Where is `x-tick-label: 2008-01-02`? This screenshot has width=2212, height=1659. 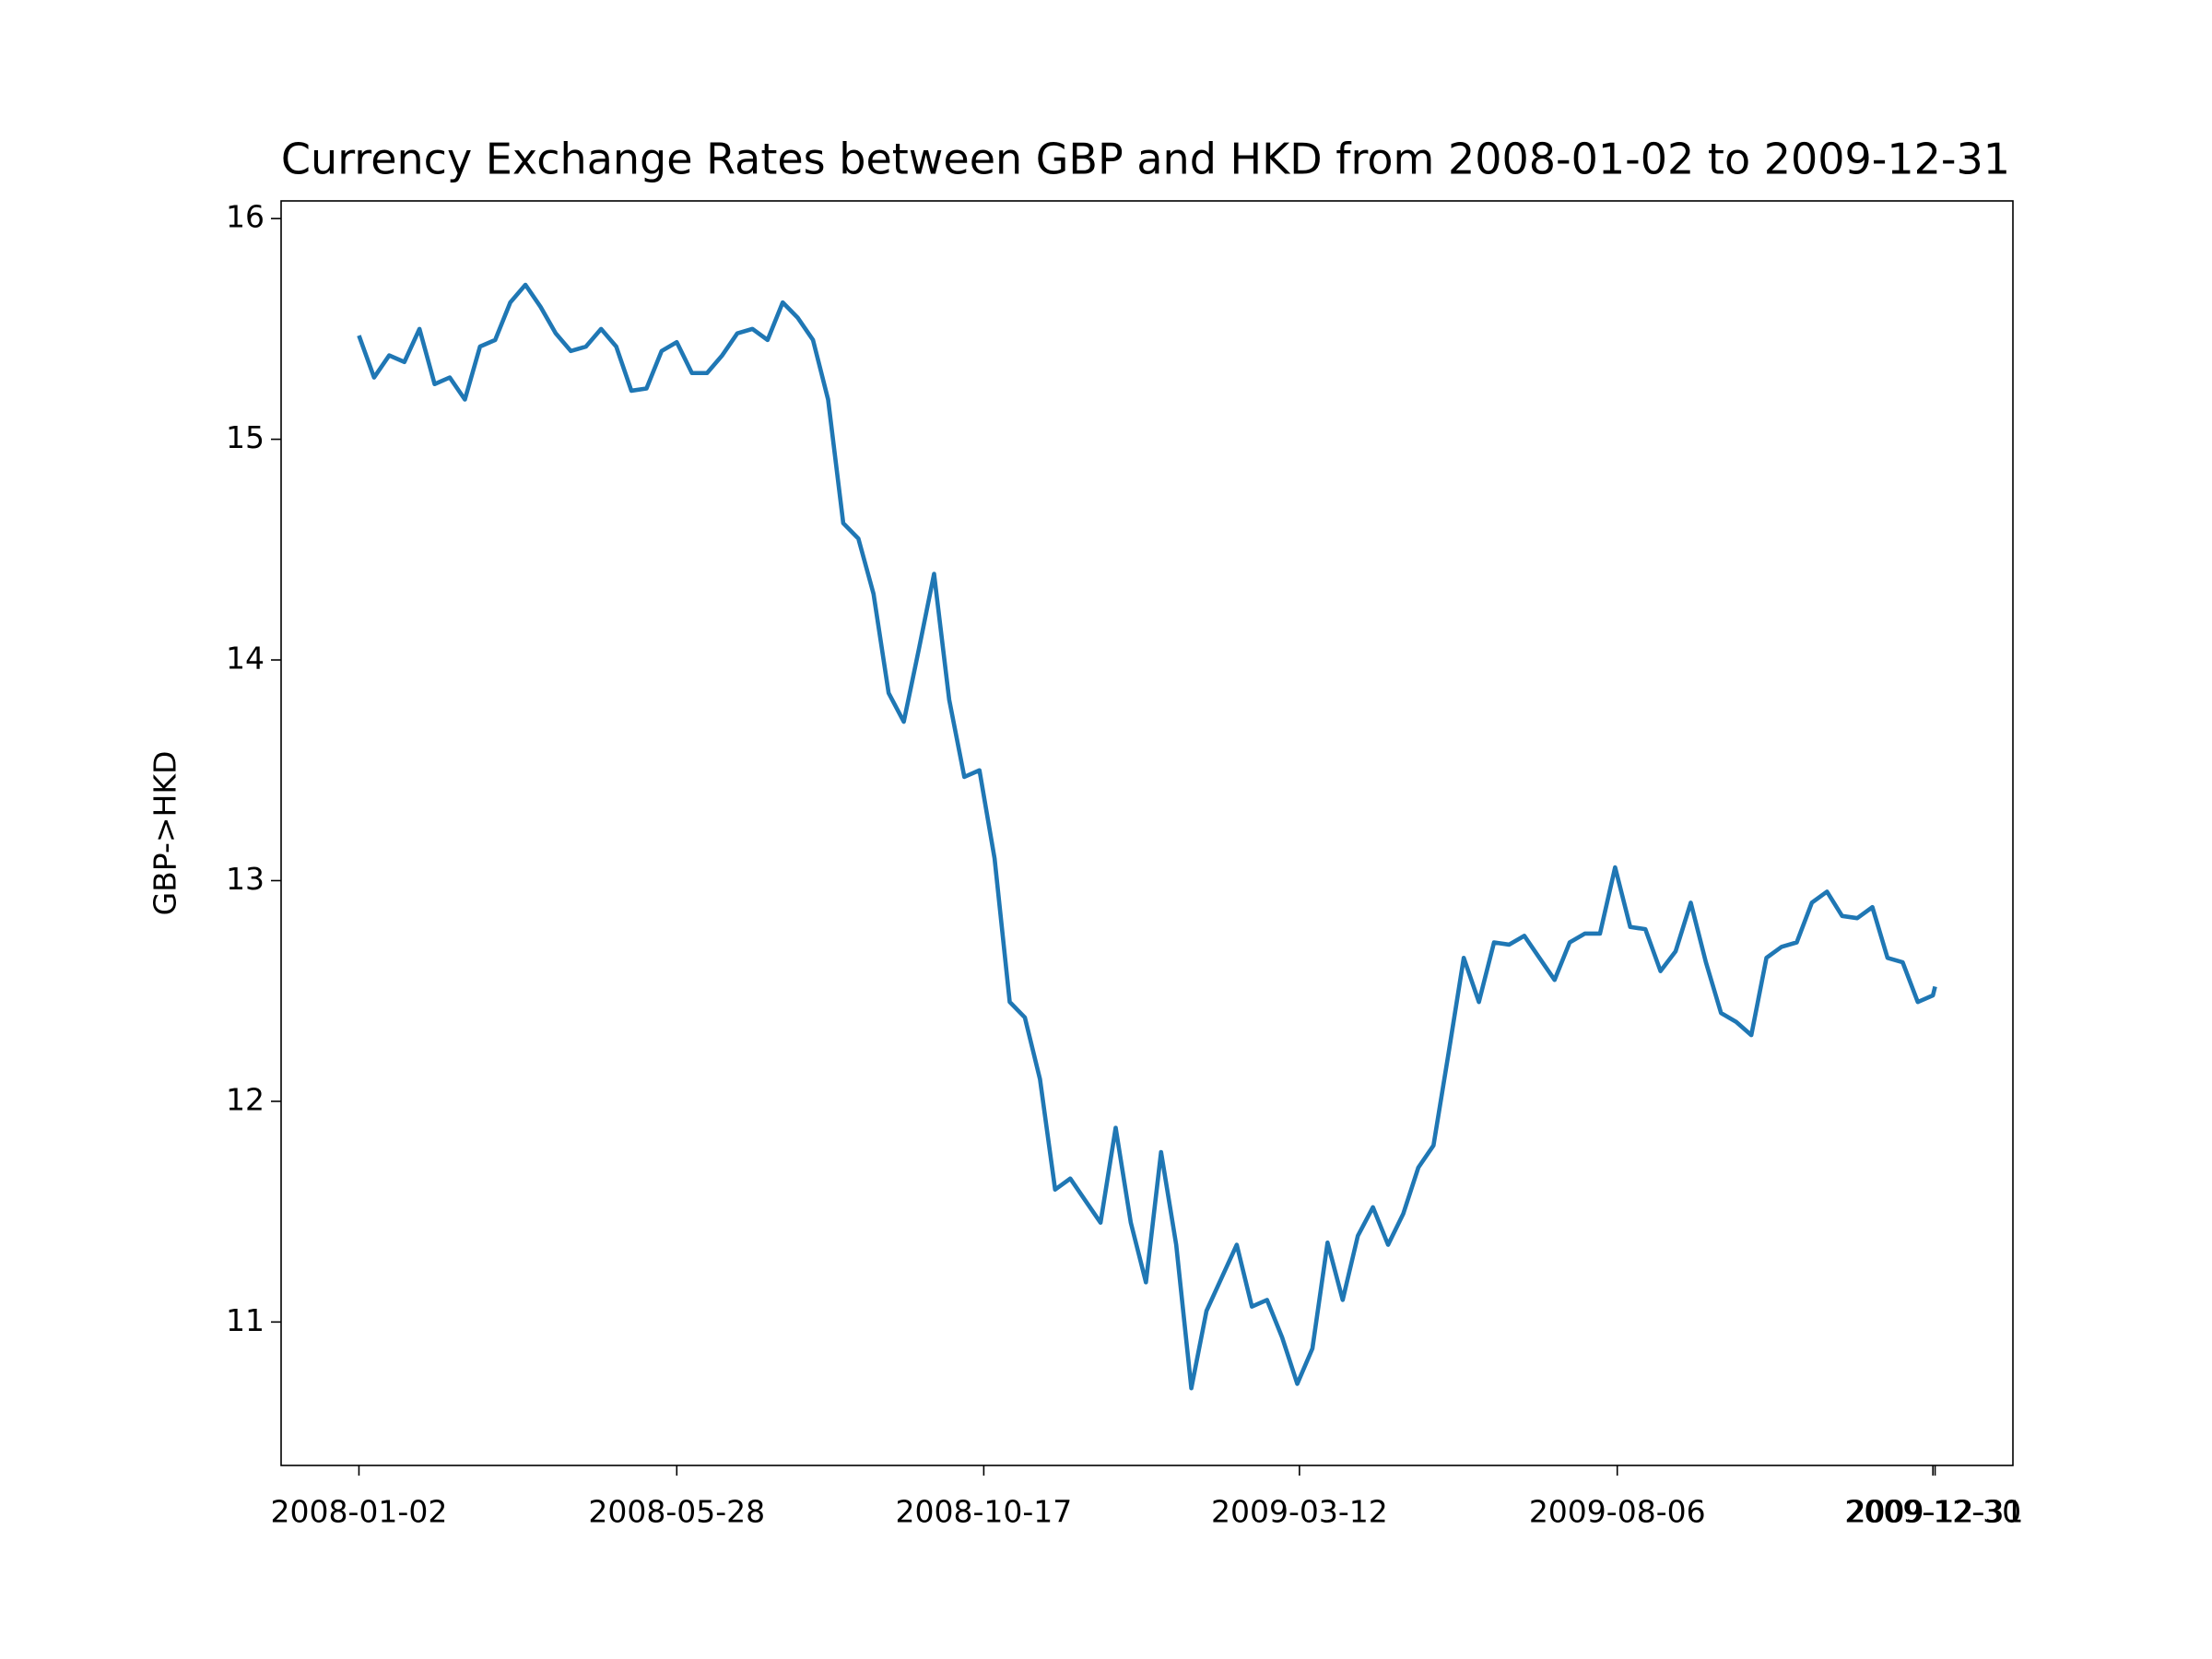 x-tick-label: 2008-01-02 is located at coordinates (359, 1512).